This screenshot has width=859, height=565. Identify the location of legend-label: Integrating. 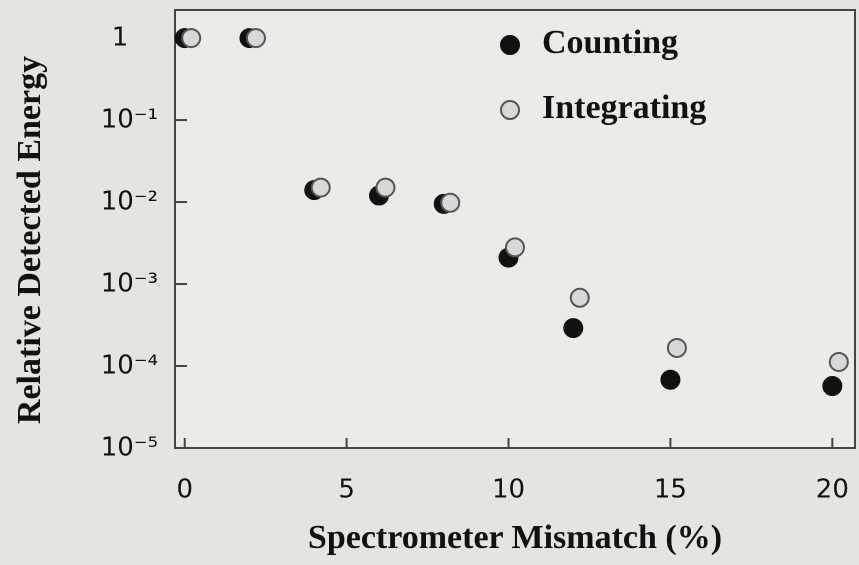
(624, 107).